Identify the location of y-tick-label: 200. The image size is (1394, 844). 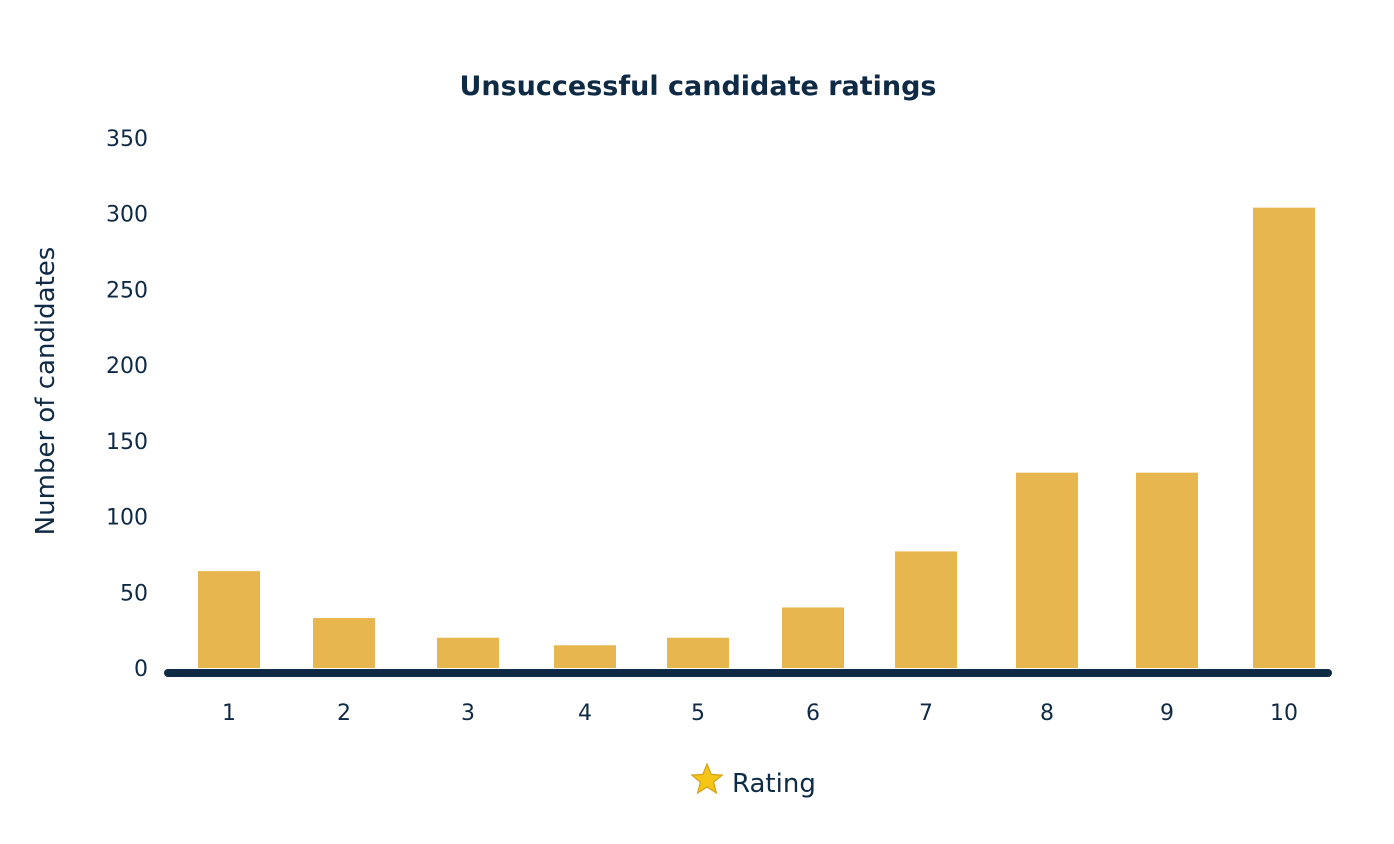
(127, 366).